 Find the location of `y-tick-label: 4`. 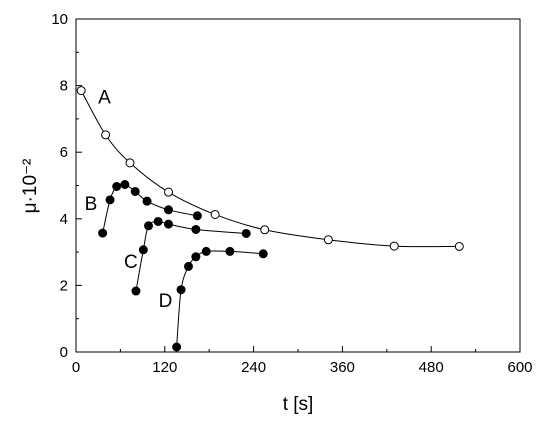

y-tick-label: 4 is located at coordinates (64, 219).